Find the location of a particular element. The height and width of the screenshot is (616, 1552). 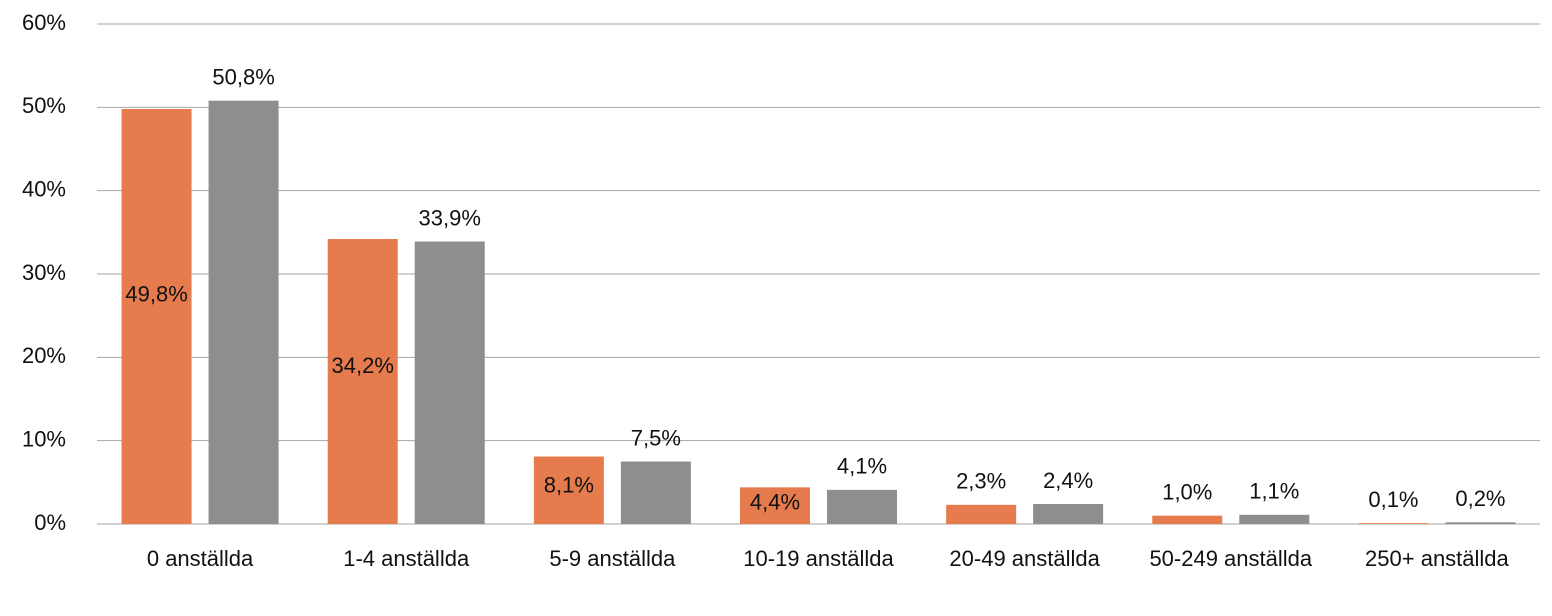

y-tick-label: 40% is located at coordinates (44, 188).